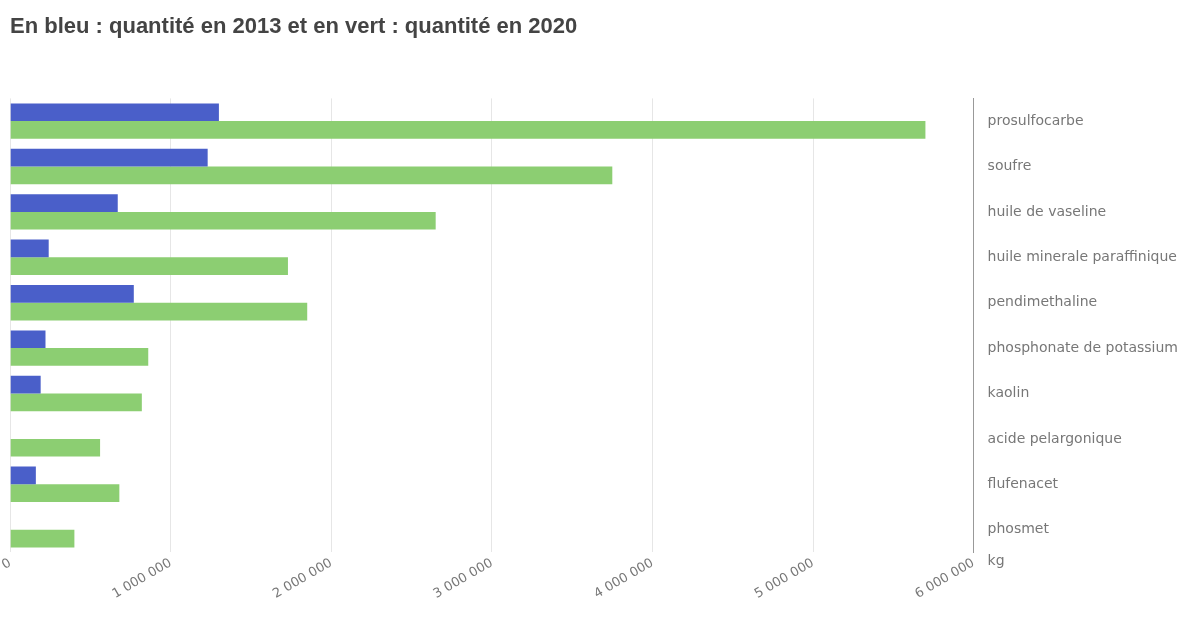 This screenshot has height=619, width=1200. I want to click on x-tick-label: 2 000 000, so click(302, 577).